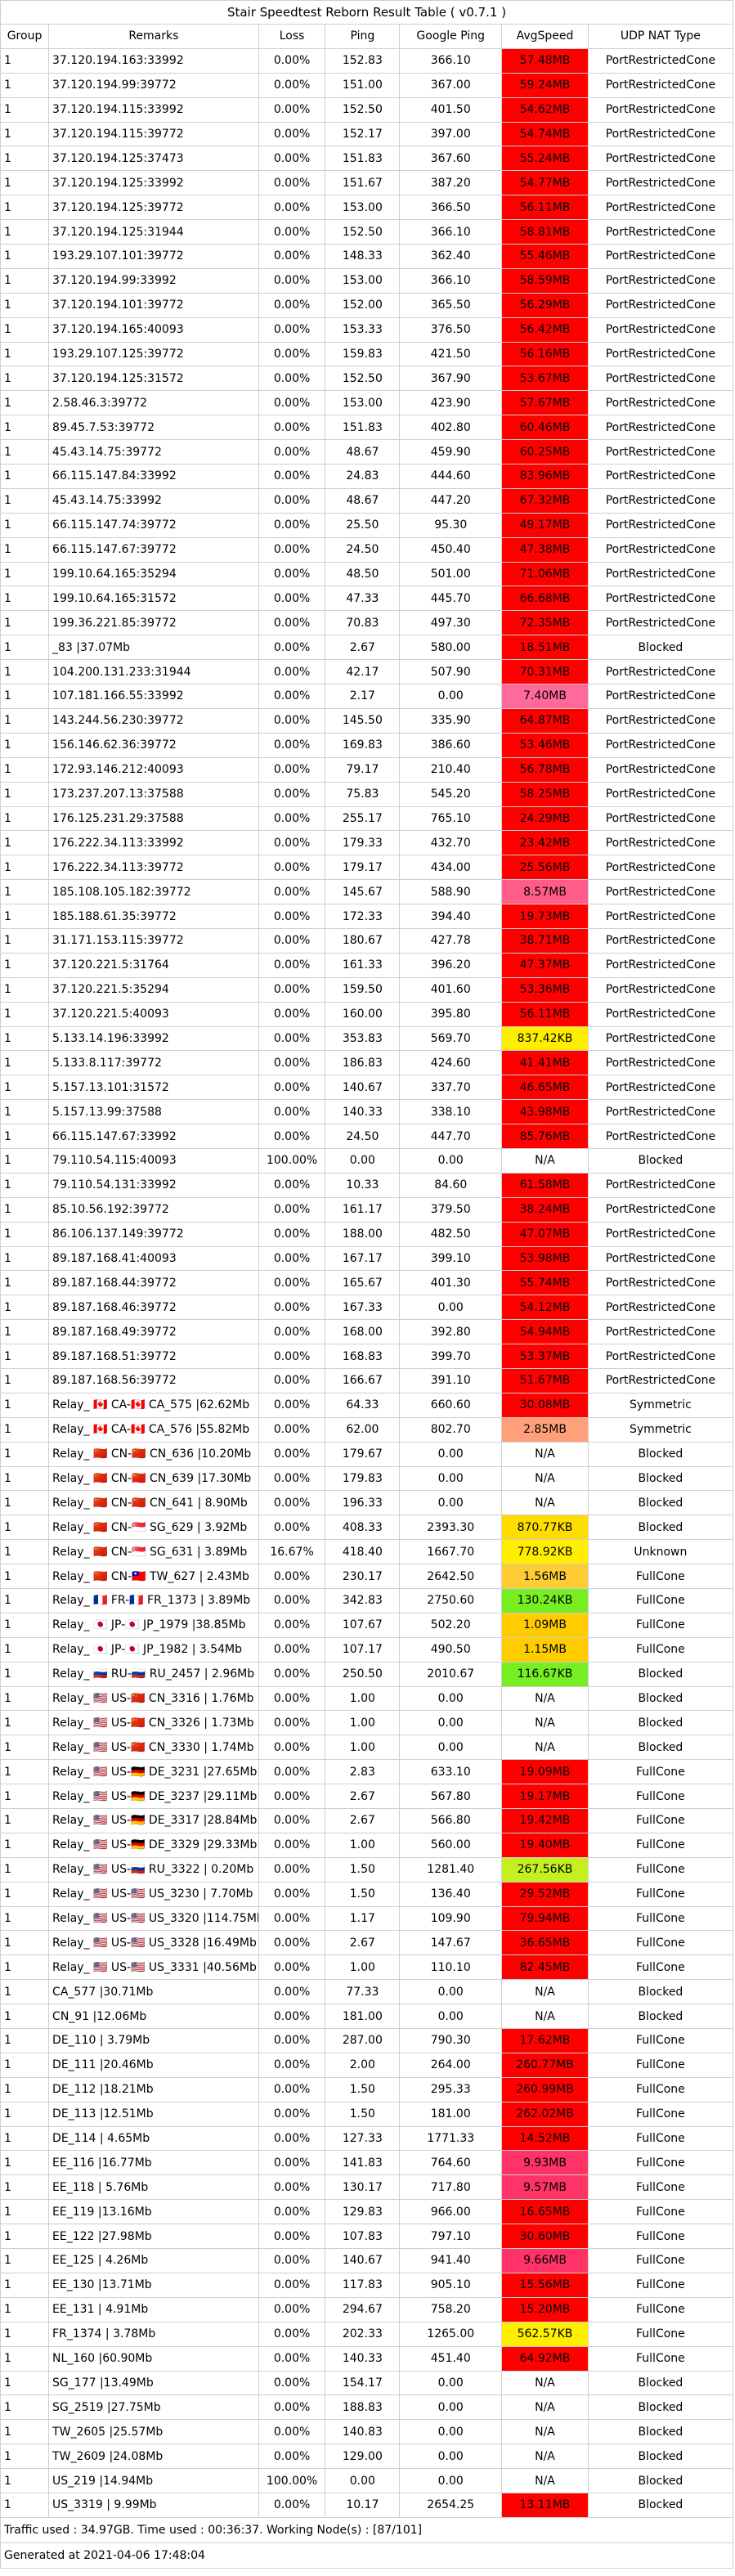 The width and height of the screenshot is (735, 2576). Describe the element at coordinates (545, 85) in the screenshot. I see `cell-avg-speed: 59.24MB` at that location.